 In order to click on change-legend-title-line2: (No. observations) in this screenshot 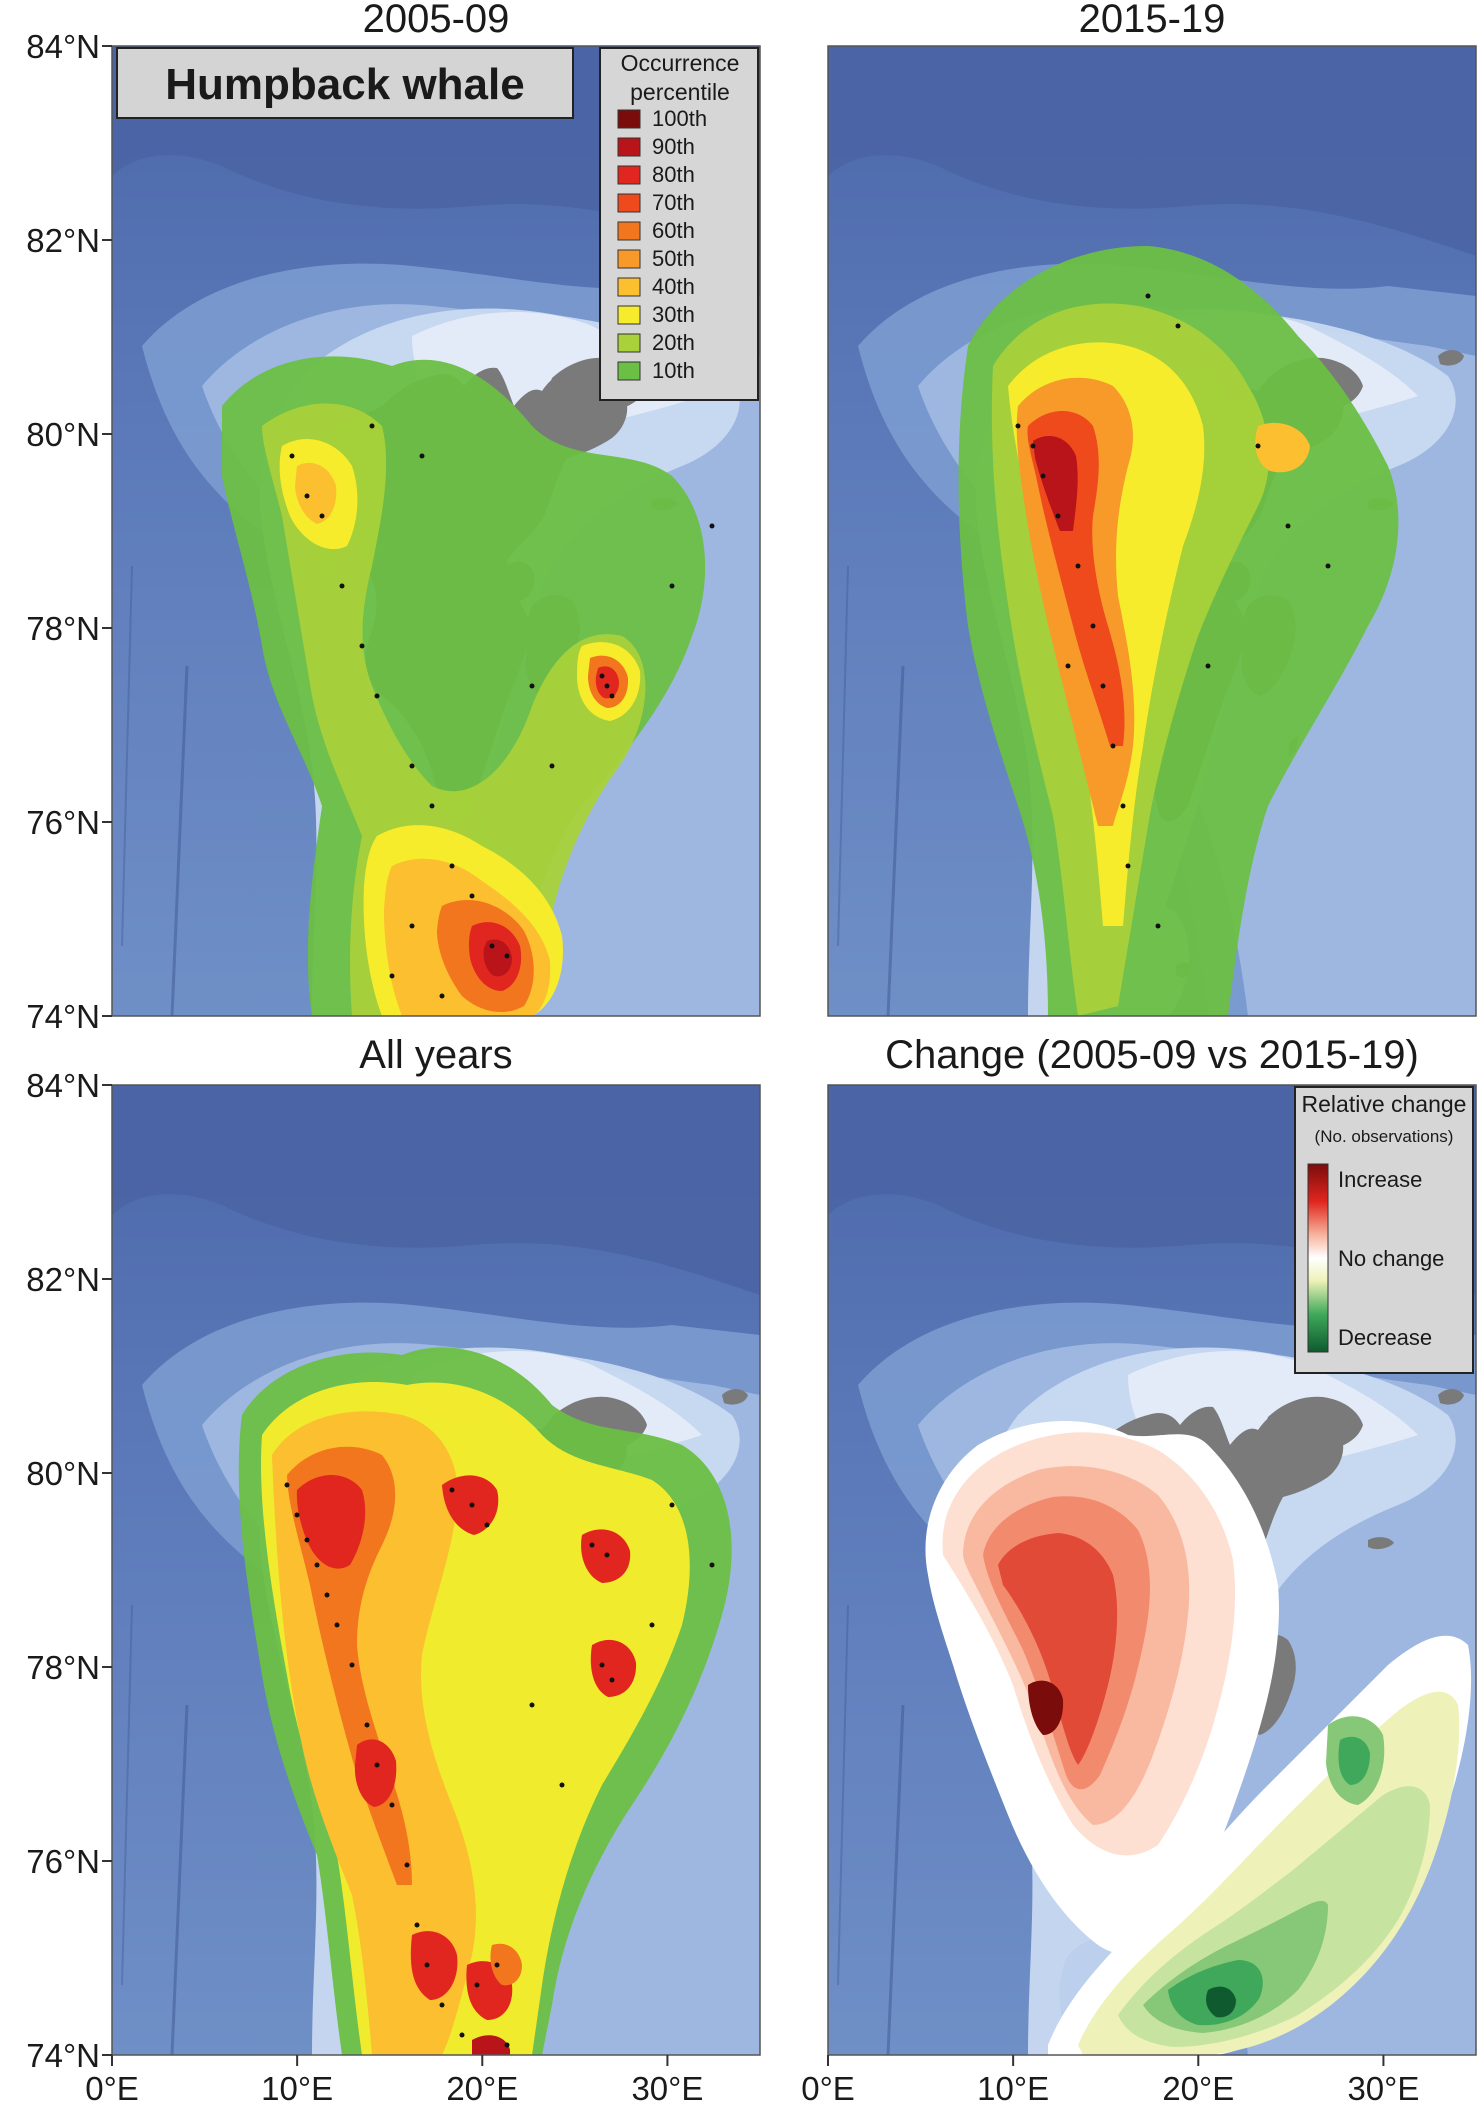, I will do `click(1384, 1136)`.